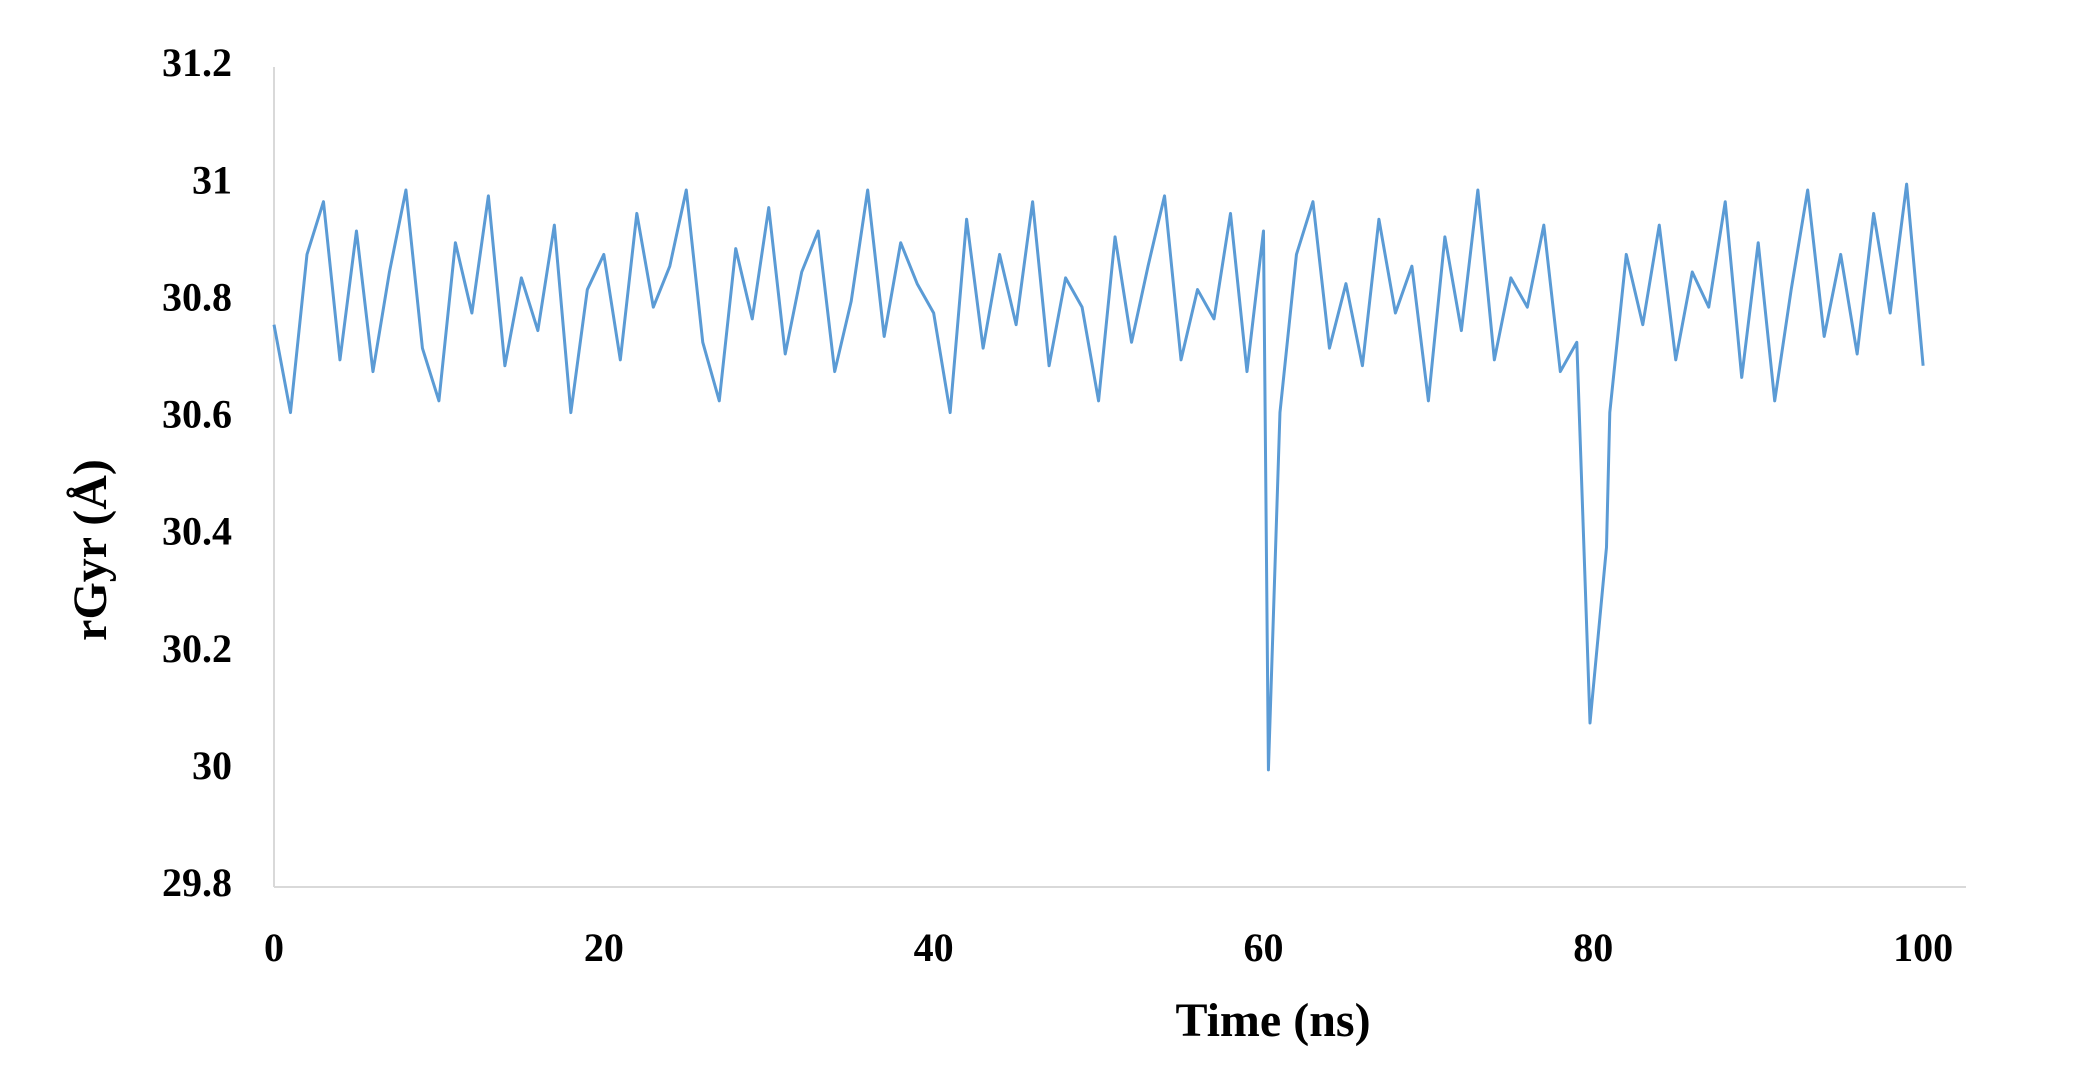 The image size is (2080, 1091). I want to click on x-tick-label: 100, so click(1923, 947).